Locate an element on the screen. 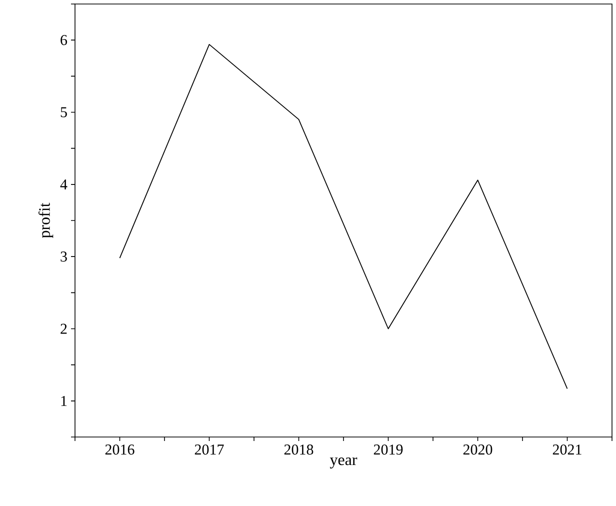 The height and width of the screenshot is (506, 616). x-tick-label: 2020 is located at coordinates (477, 449).